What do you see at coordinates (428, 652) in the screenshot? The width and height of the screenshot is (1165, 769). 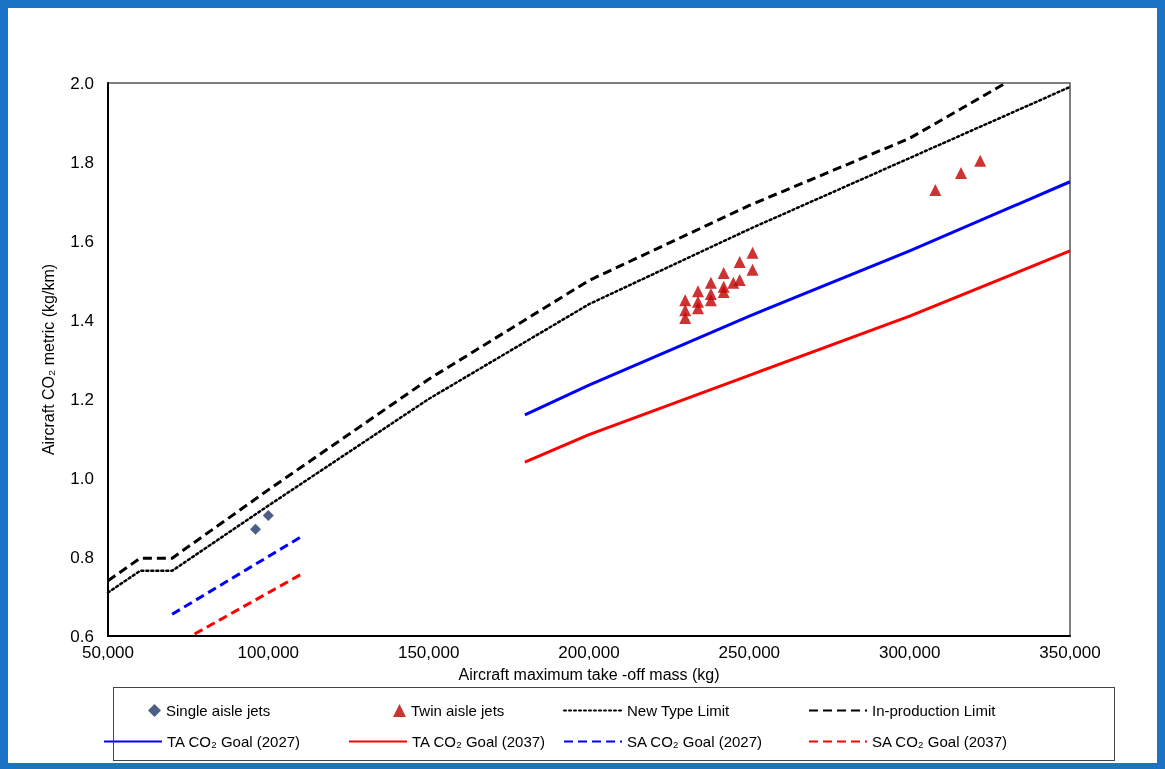 I see `x-tick-label: 150,000` at bounding box center [428, 652].